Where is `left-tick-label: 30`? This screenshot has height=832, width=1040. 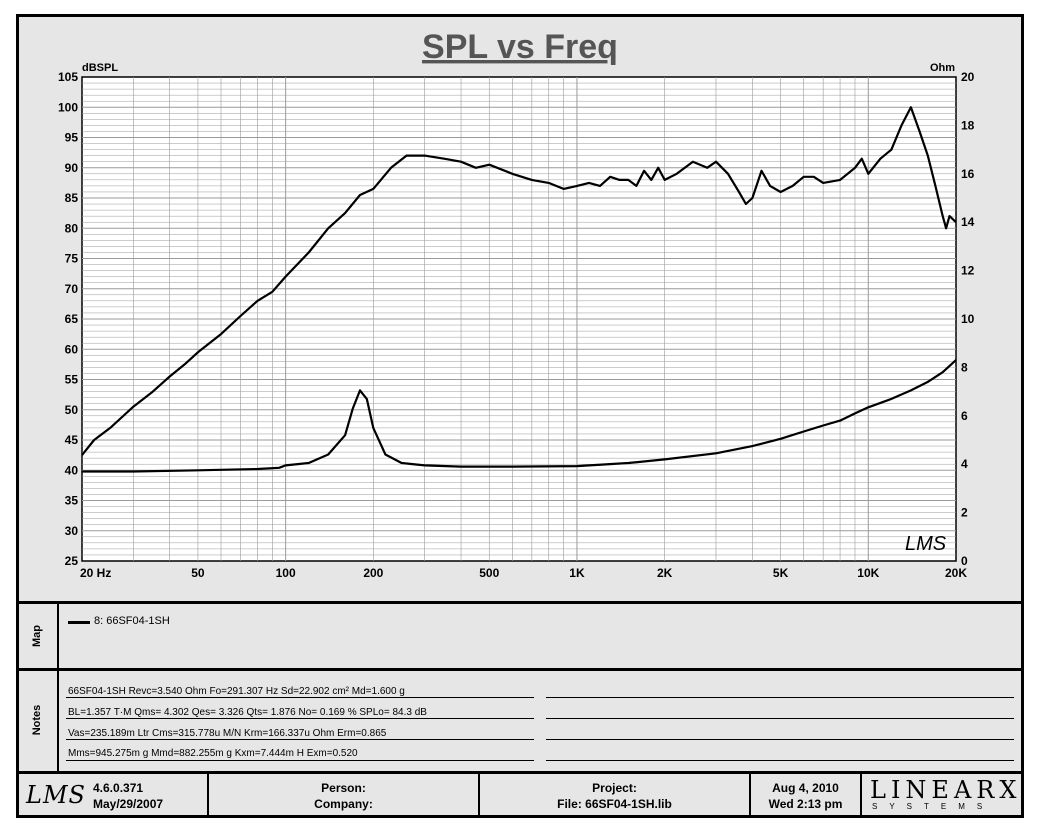
left-tick-label: 30 is located at coordinates (72, 531).